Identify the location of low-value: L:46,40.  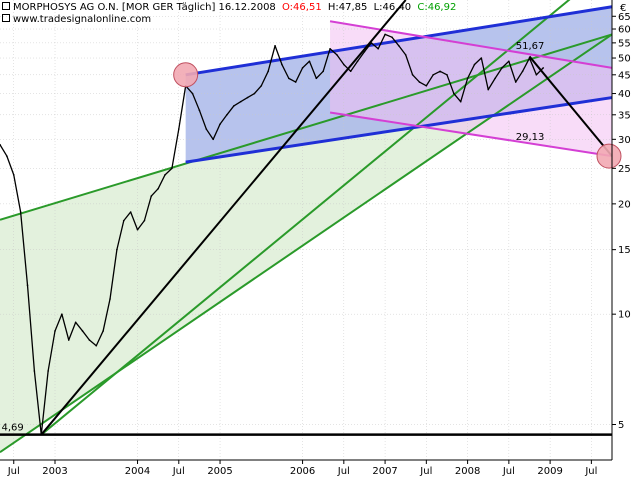
(392, 7).